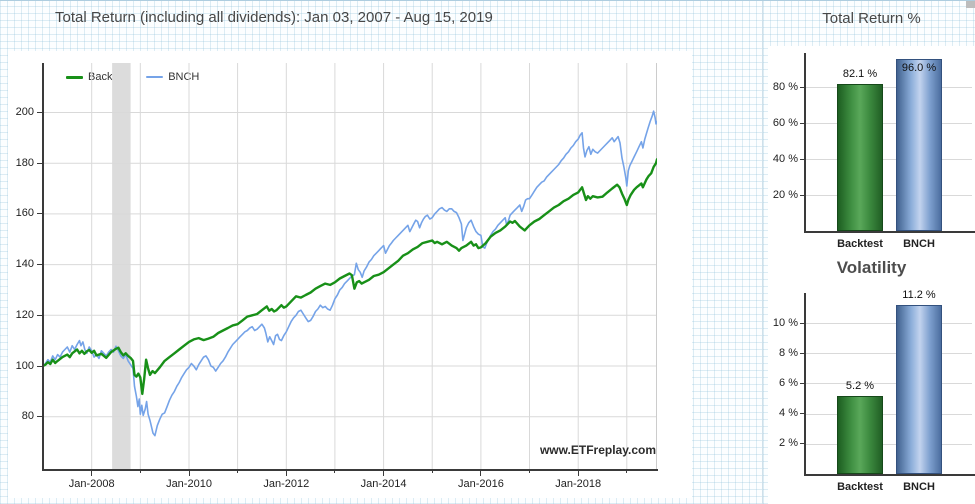 The width and height of the screenshot is (975, 504). Describe the element at coordinates (24, 314) in the screenshot. I see `y-tick-label: 120` at that location.